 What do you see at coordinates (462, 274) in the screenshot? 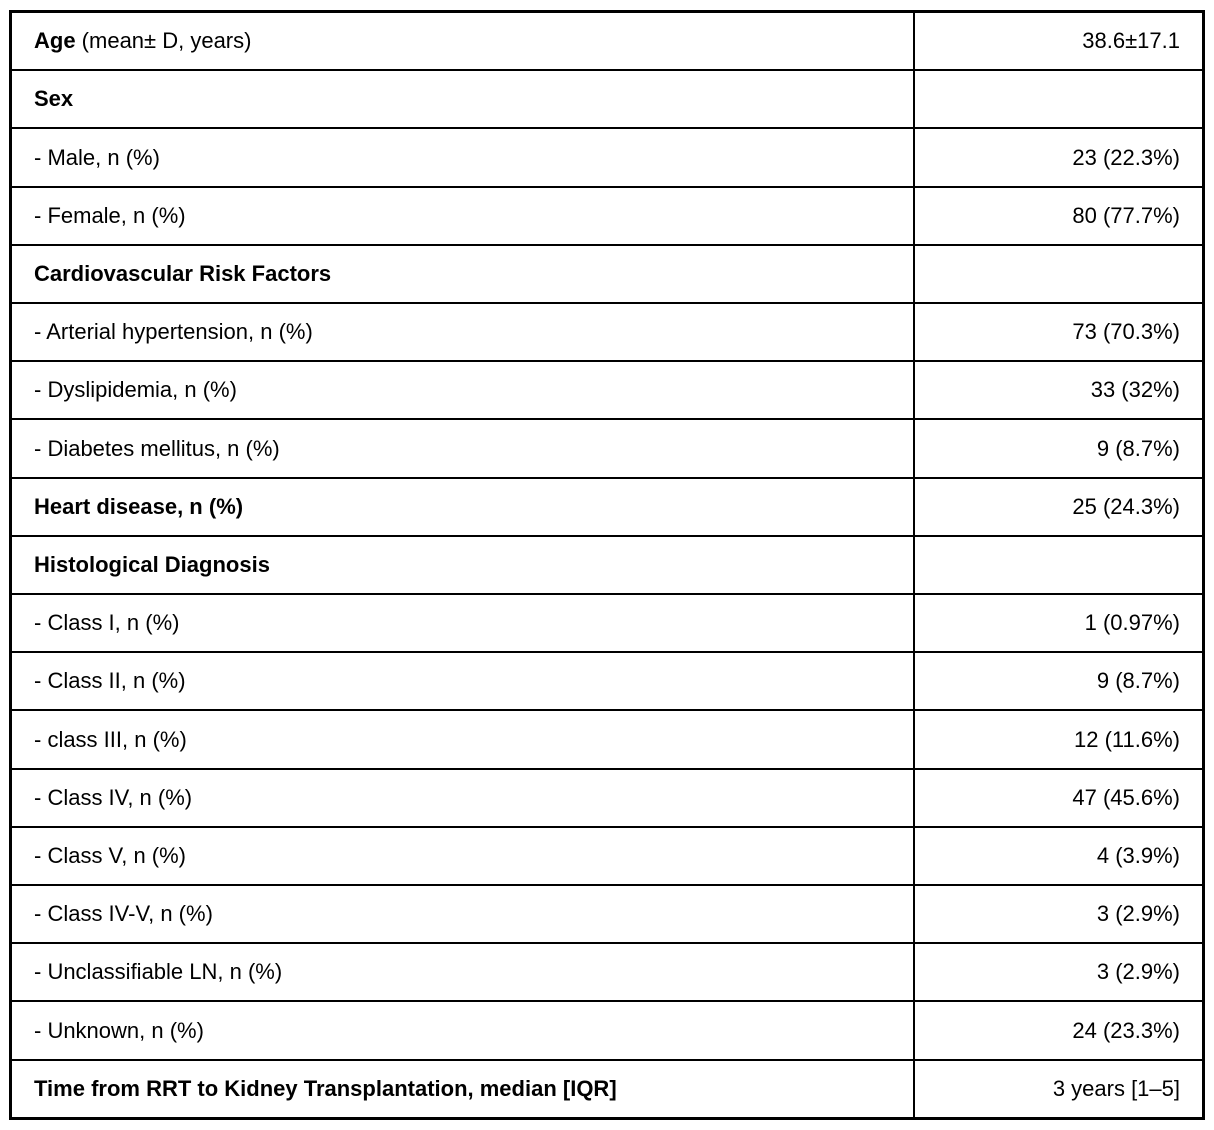
I see `row-label: Cardiovascular Risk Factors` at bounding box center [462, 274].